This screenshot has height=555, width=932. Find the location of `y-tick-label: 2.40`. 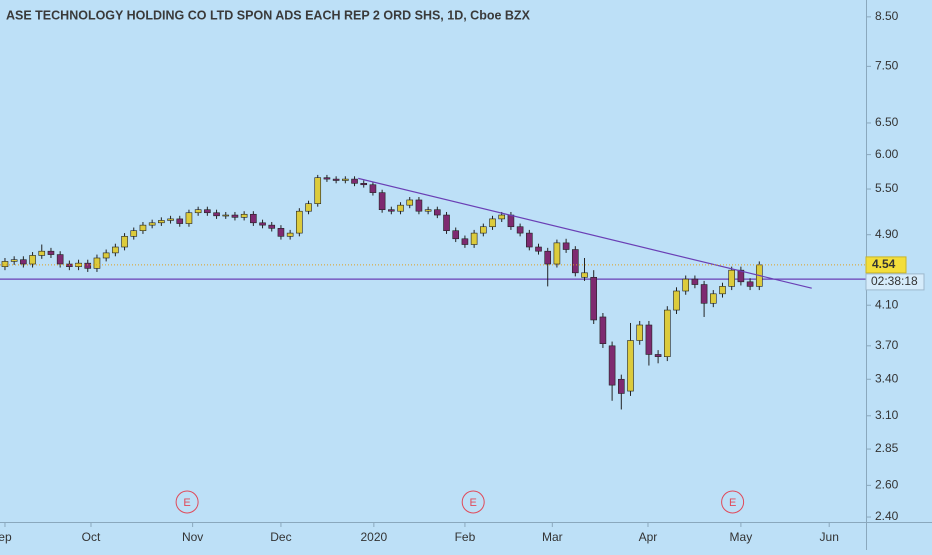

y-tick-label: 2.40 is located at coordinates (887, 516).